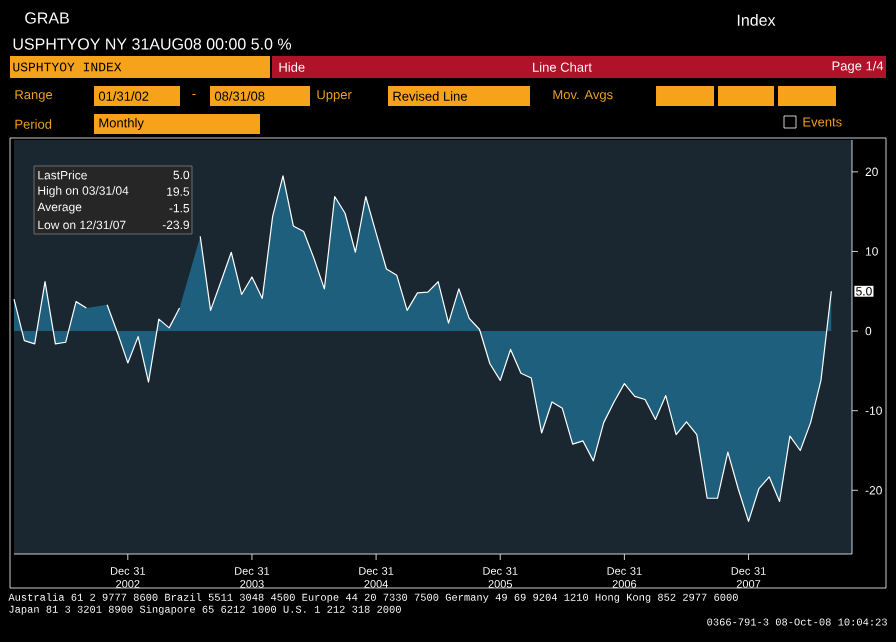  I want to click on text: Index, so click(756, 20).